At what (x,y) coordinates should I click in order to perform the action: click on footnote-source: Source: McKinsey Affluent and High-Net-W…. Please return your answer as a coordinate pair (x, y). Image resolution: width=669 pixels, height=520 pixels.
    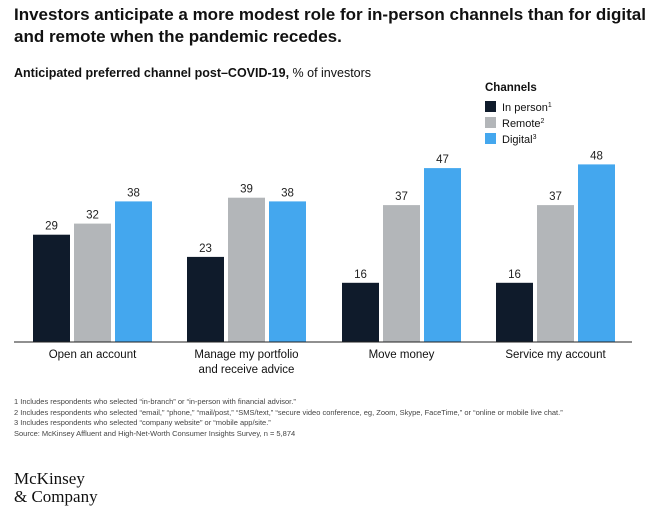
    Looking at the image, I should click on (155, 433).